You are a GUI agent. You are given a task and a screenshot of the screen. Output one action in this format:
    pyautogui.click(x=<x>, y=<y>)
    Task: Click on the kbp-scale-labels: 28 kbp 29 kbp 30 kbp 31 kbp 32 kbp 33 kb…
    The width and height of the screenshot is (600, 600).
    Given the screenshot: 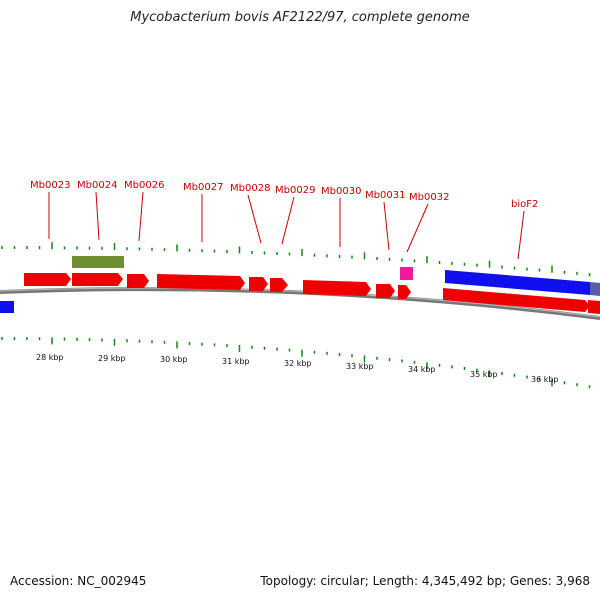 What is the action you would take?
    pyautogui.click(x=297, y=368)
    